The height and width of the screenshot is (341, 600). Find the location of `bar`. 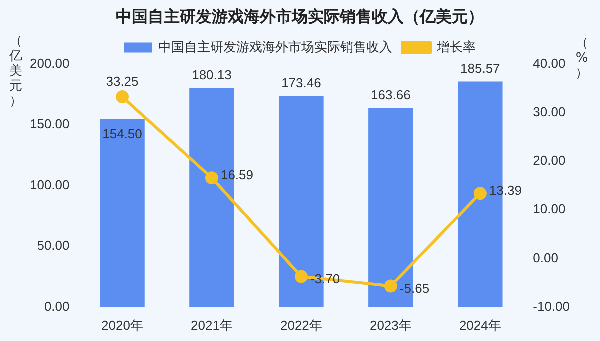

bar is located at coordinates (122, 214).